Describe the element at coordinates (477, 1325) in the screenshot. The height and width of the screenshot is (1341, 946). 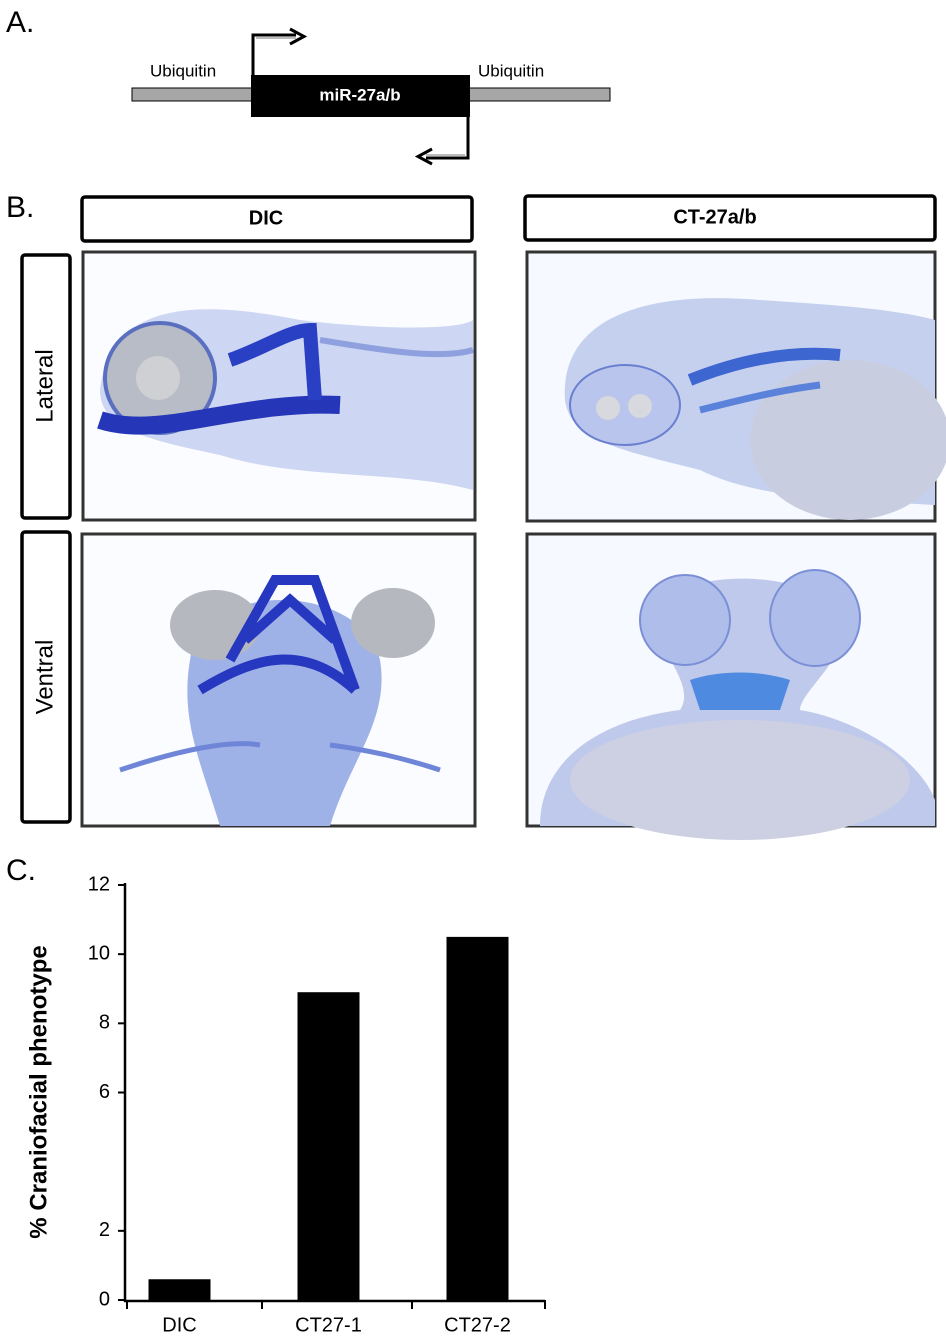
I see `x-tick-label: CT27-2` at that location.